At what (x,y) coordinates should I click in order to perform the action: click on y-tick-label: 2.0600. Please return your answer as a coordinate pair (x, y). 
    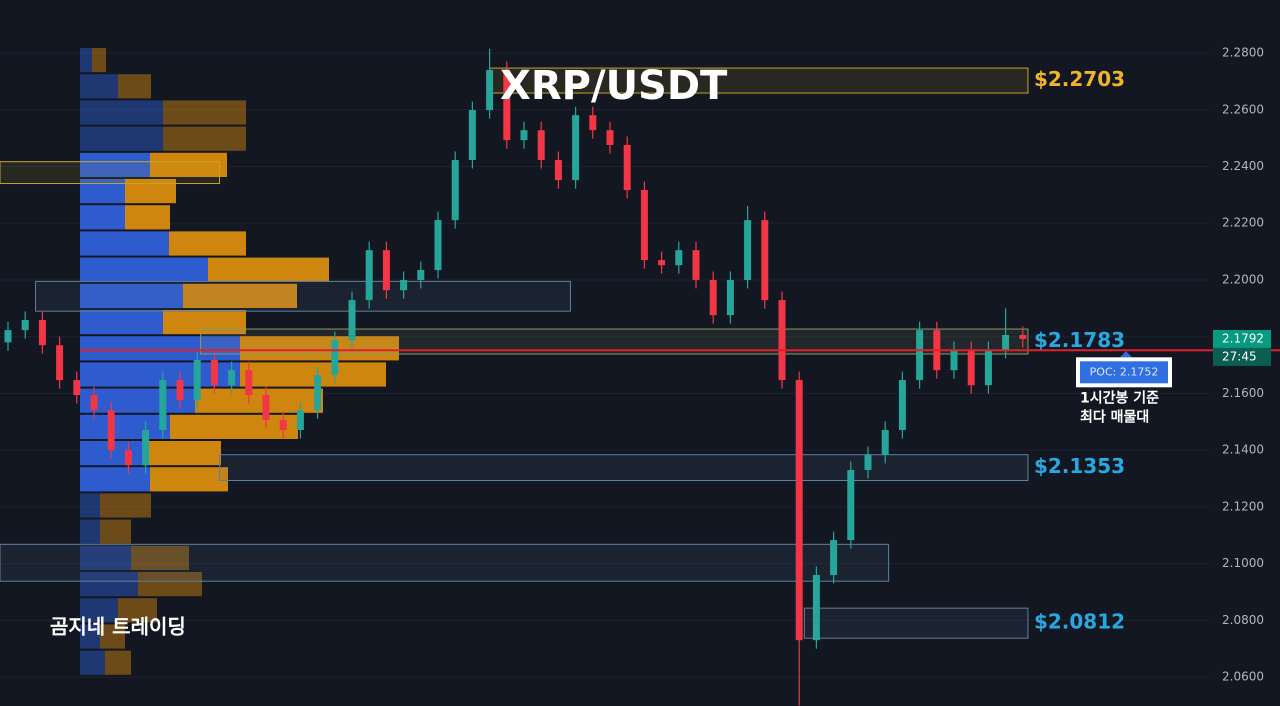
    Looking at the image, I should click on (1243, 677).